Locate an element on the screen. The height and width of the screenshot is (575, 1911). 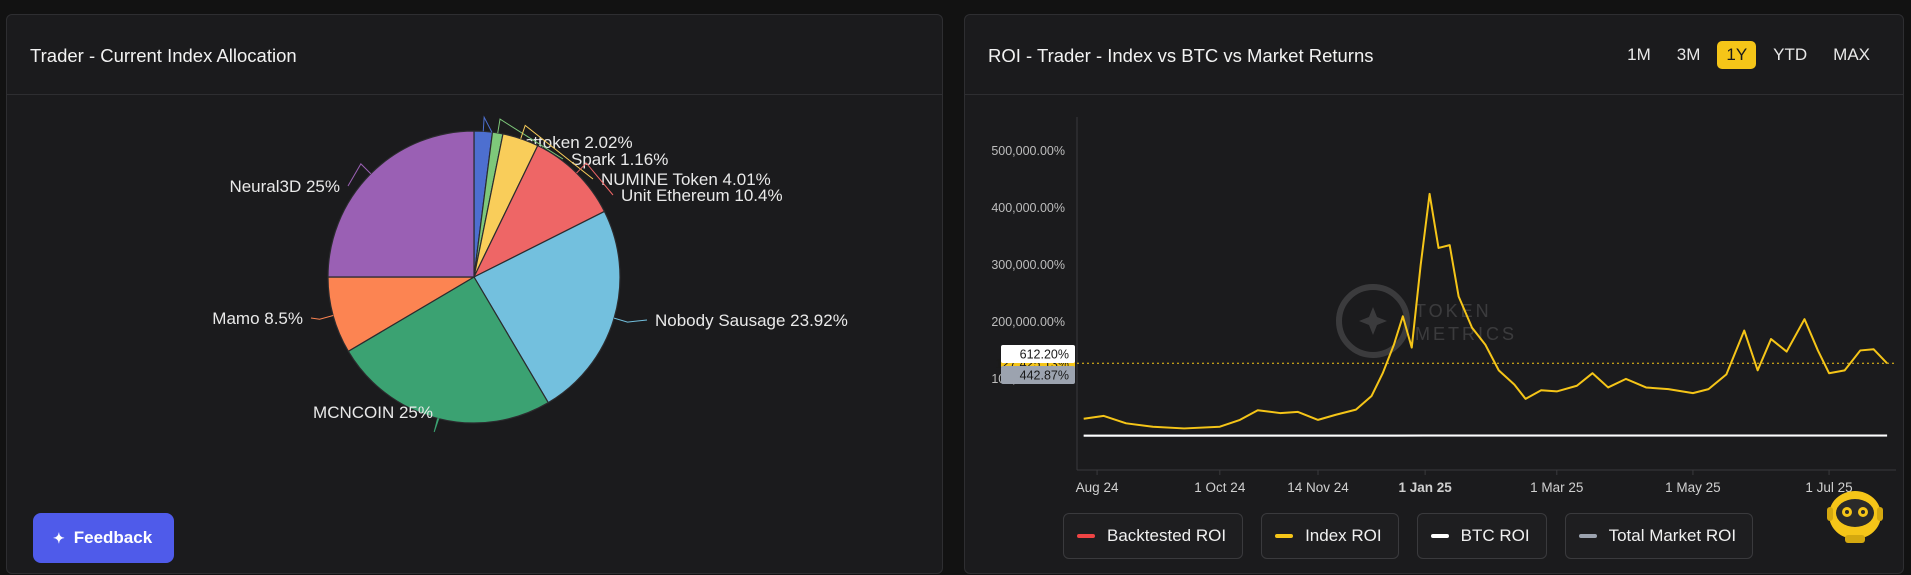
legend-label: Backtested ROI is located at coordinates (1166, 536).